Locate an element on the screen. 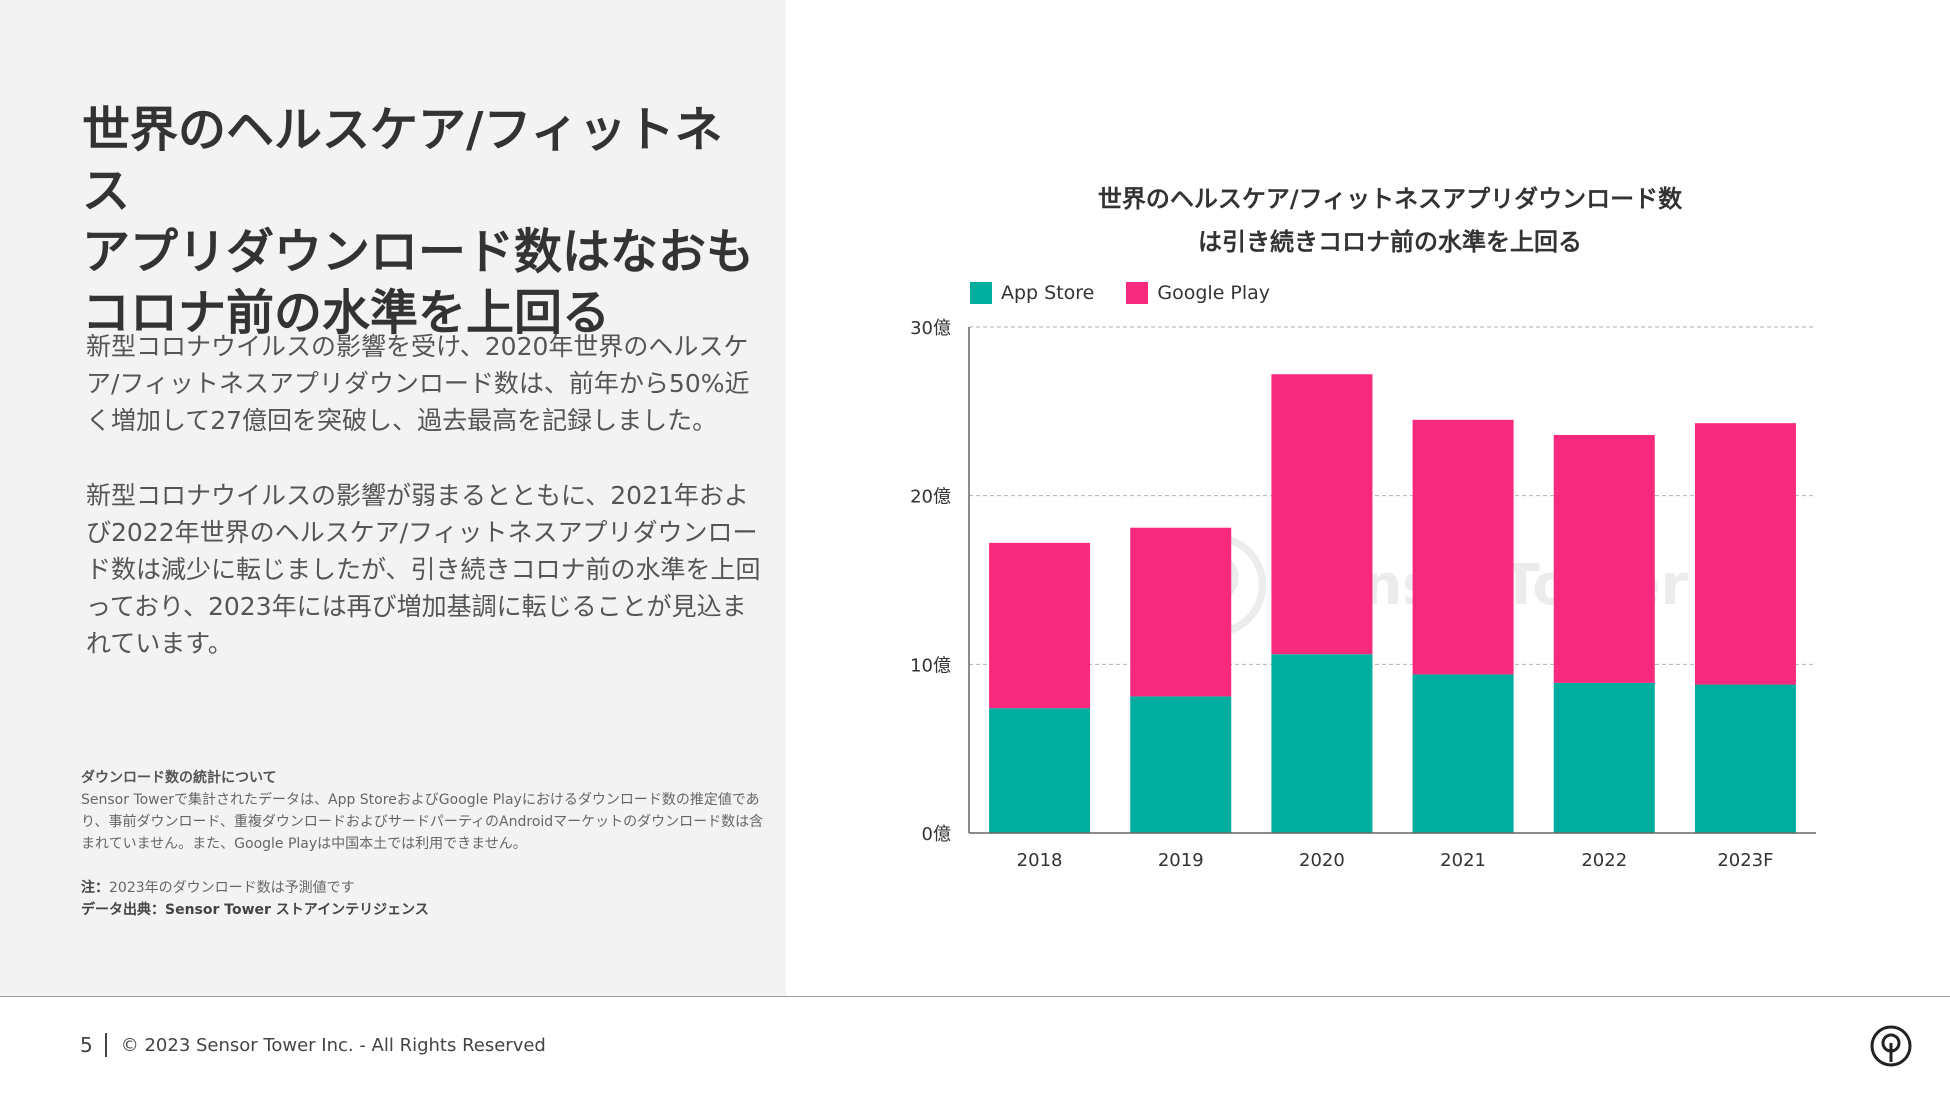 Image resolution: width=1950 pixels, height=1097 pixels. chart-legend: App Store Google Play is located at coordinates (1136, 293).